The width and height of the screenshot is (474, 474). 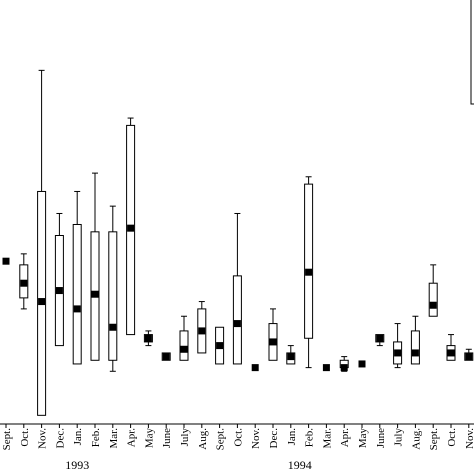 I want to click on x-axis, so click(x=237, y=425).